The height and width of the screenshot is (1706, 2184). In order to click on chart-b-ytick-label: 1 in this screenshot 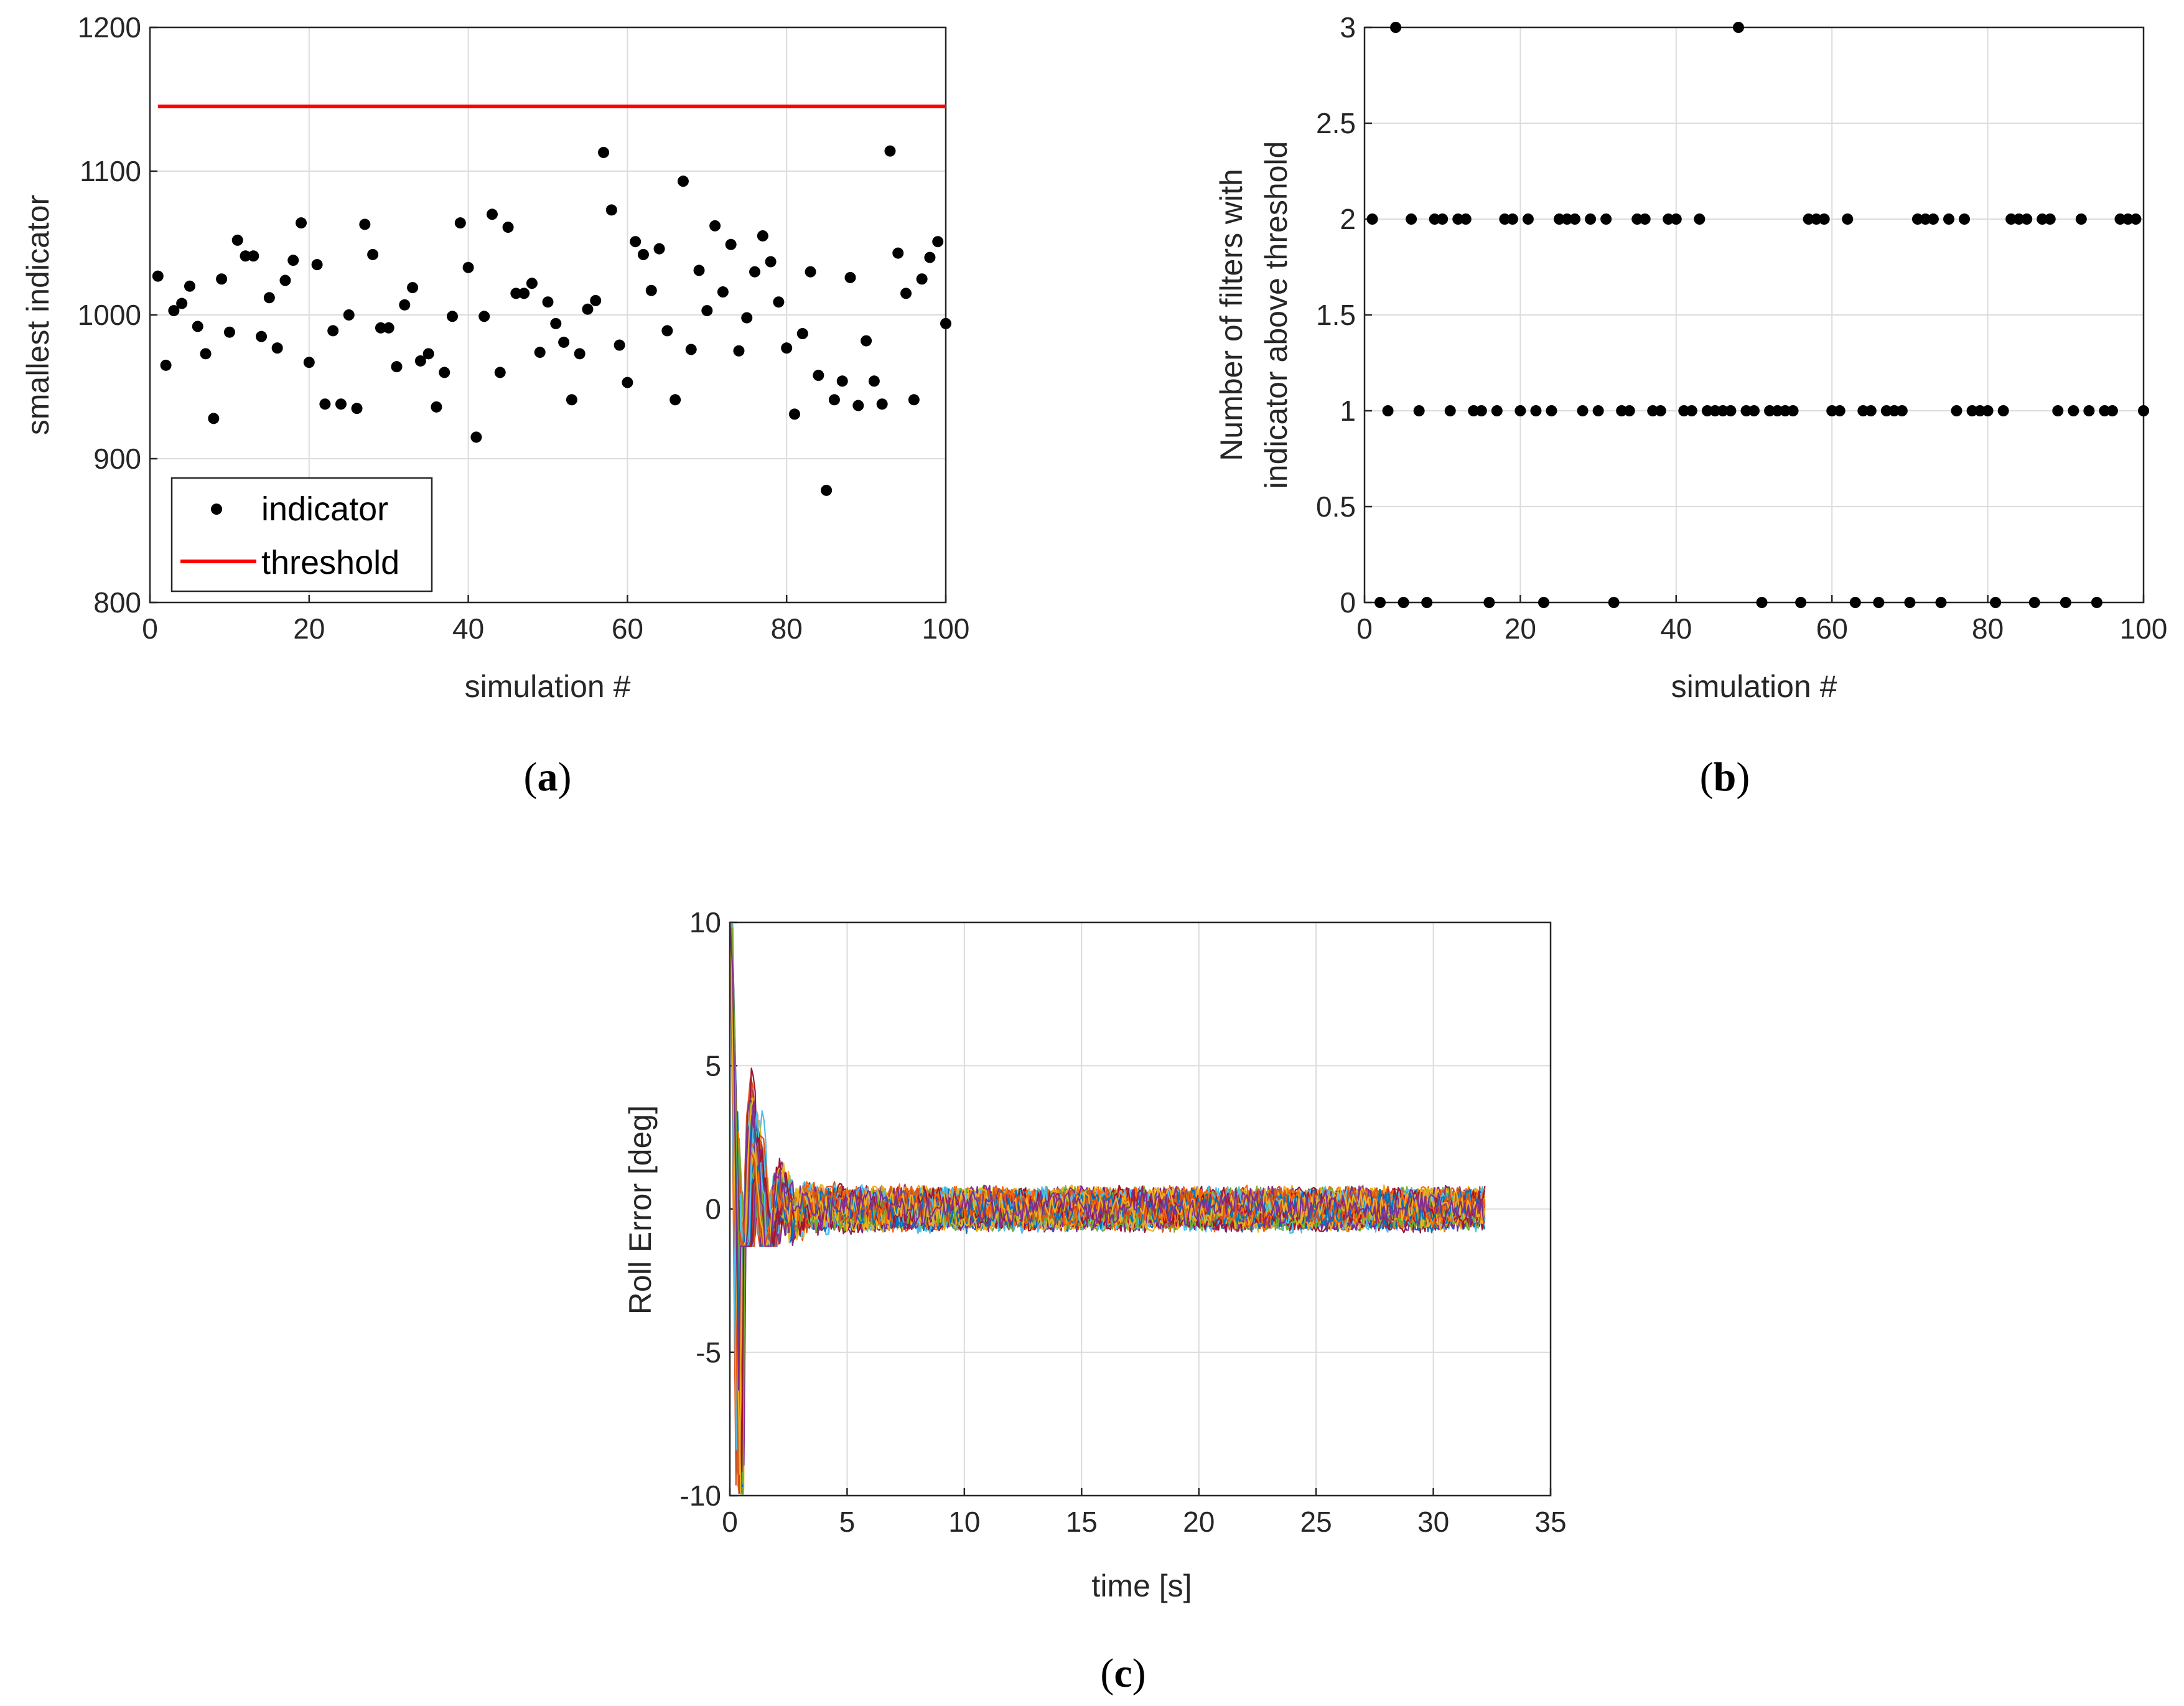, I will do `click(1348, 411)`.